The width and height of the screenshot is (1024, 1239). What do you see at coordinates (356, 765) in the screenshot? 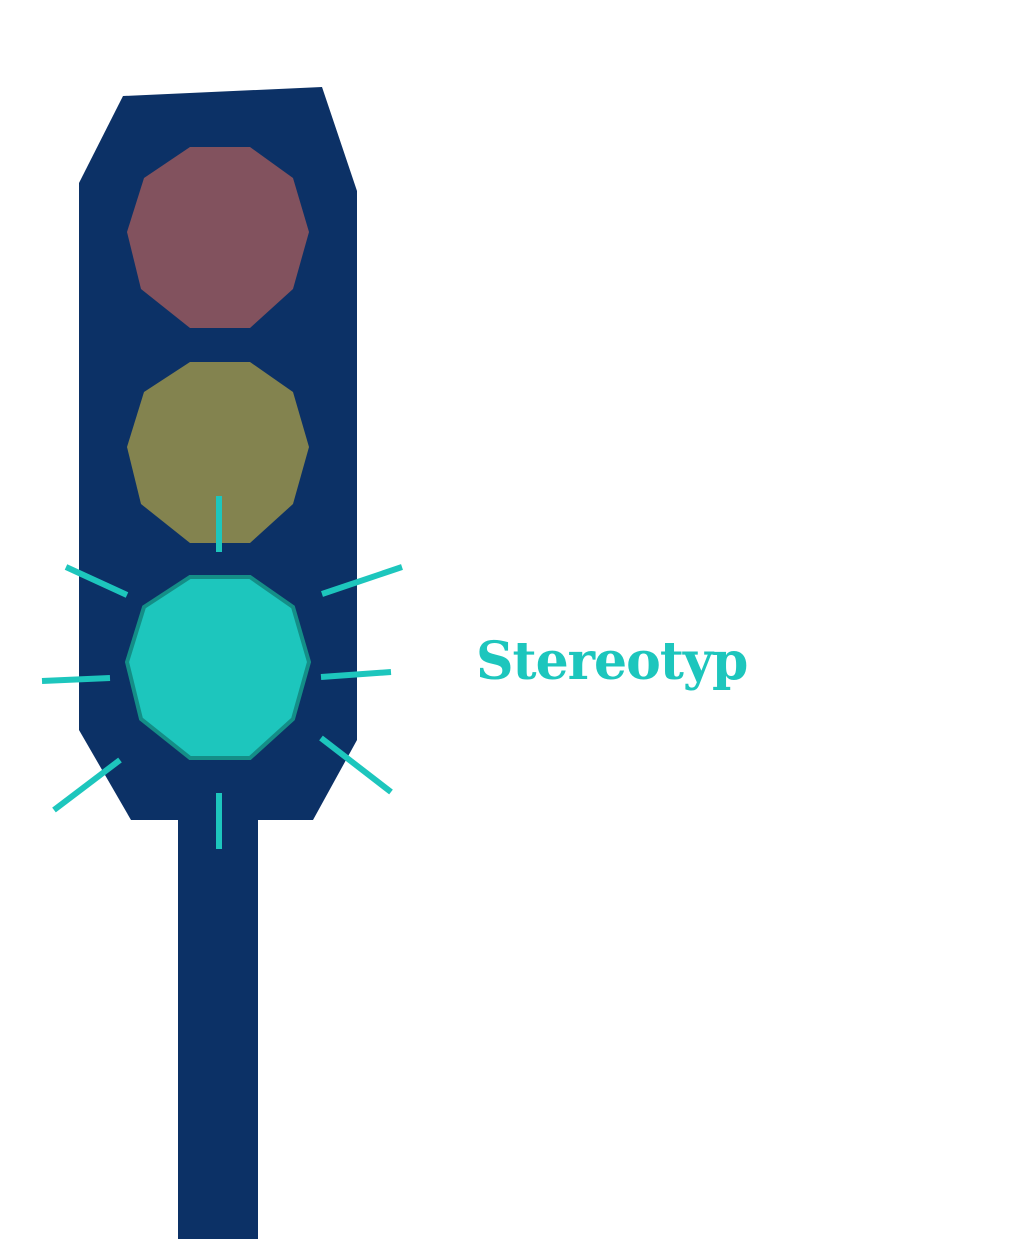
I see `glow-ray-lower-right` at bounding box center [356, 765].